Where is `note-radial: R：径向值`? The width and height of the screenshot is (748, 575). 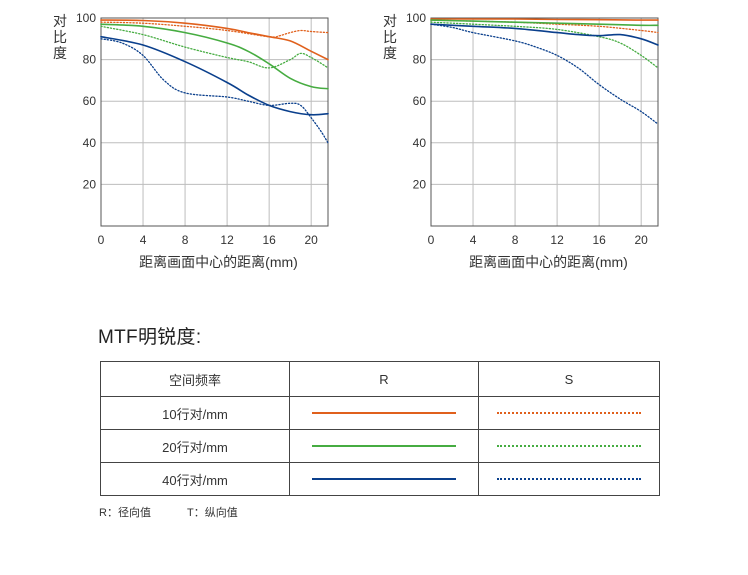 note-radial: R：径向值 is located at coordinates (125, 513).